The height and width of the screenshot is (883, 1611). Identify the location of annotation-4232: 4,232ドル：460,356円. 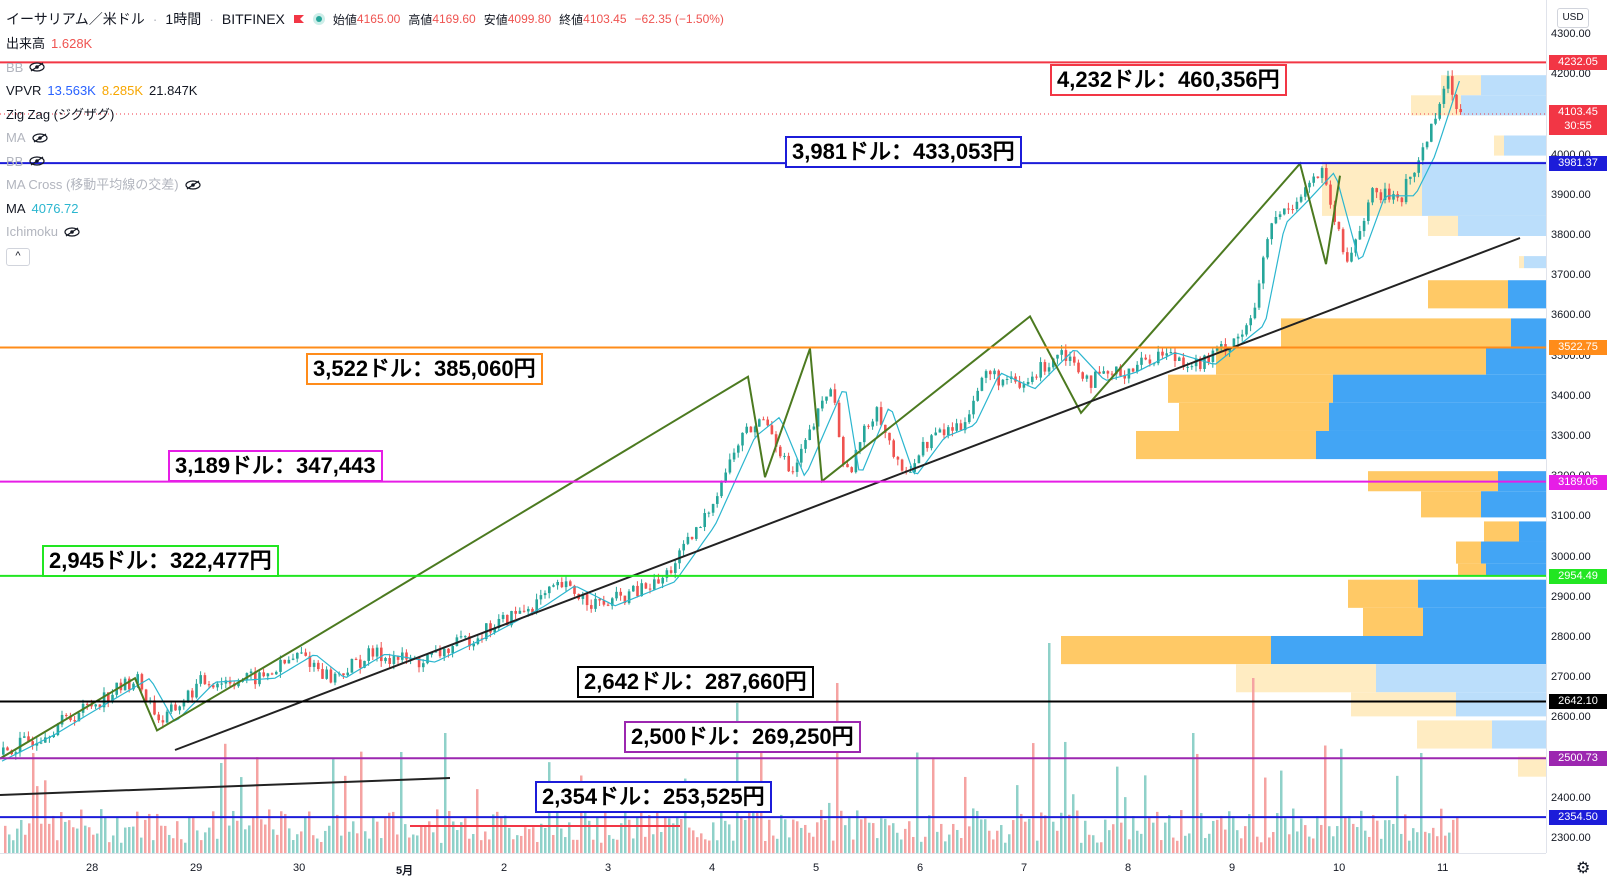
(1168, 80).